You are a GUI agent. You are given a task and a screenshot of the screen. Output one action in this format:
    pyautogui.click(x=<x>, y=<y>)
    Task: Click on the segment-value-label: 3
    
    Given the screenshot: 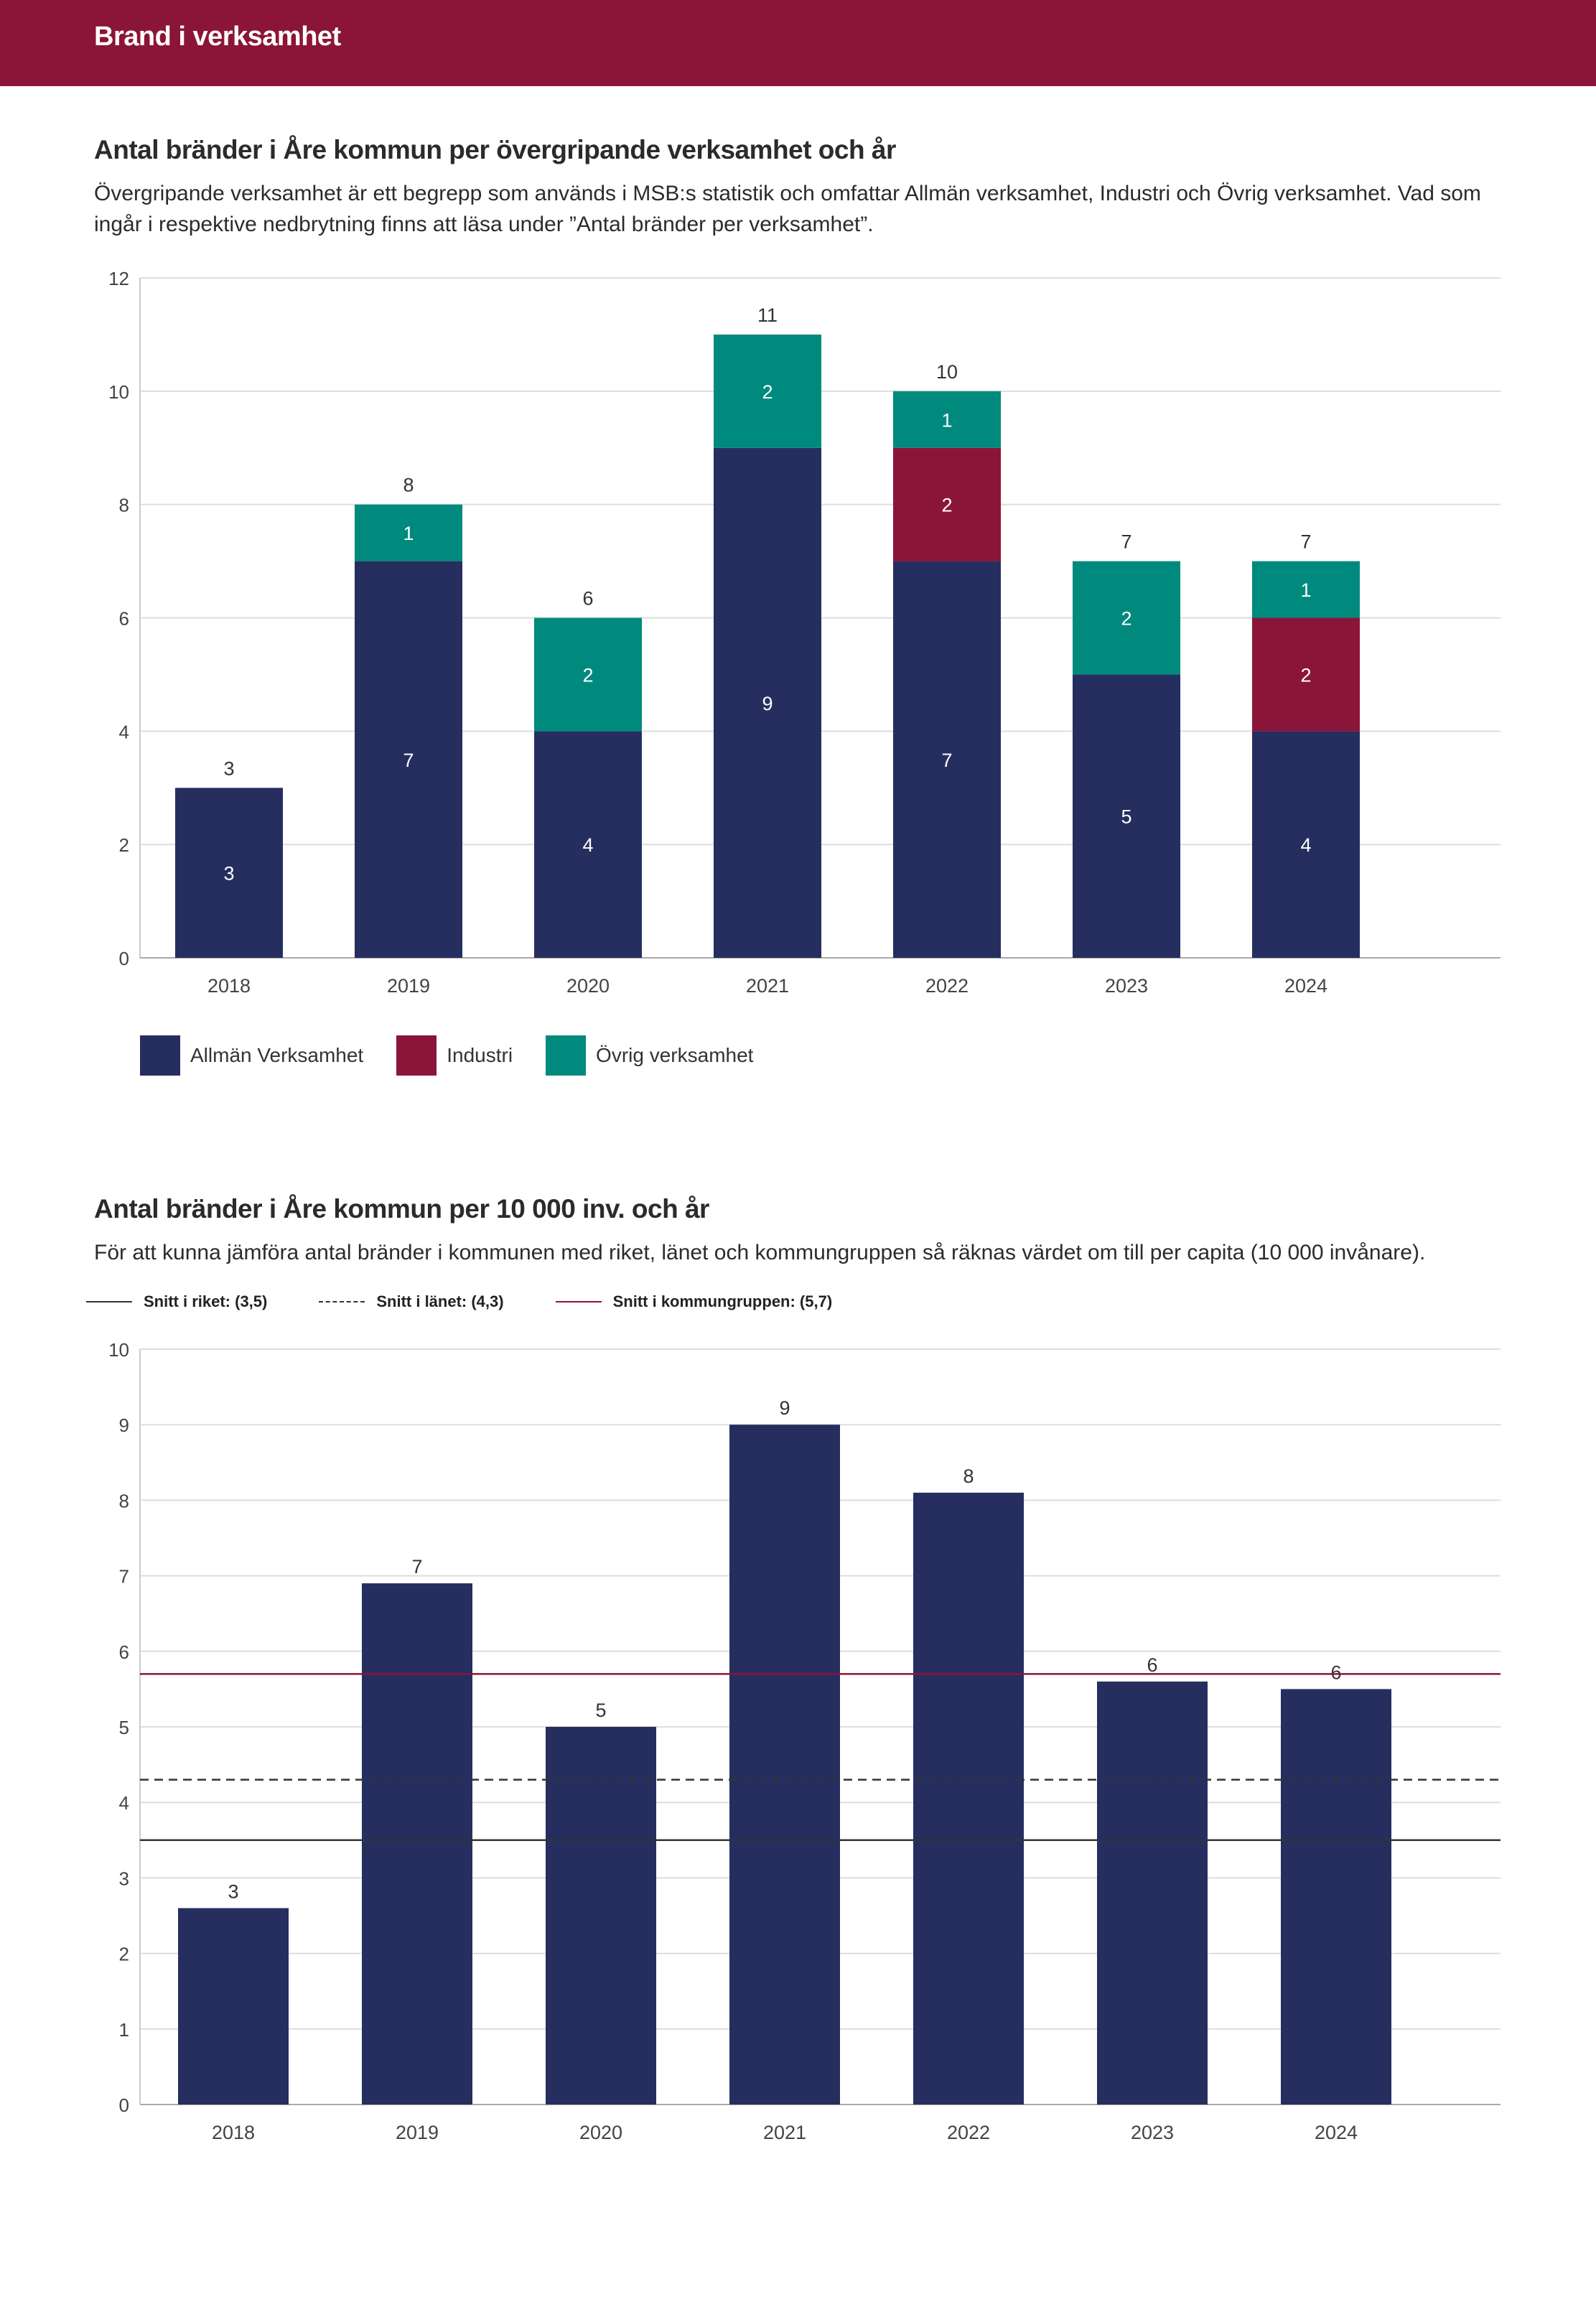 What is the action you would take?
    pyautogui.click(x=228, y=874)
    